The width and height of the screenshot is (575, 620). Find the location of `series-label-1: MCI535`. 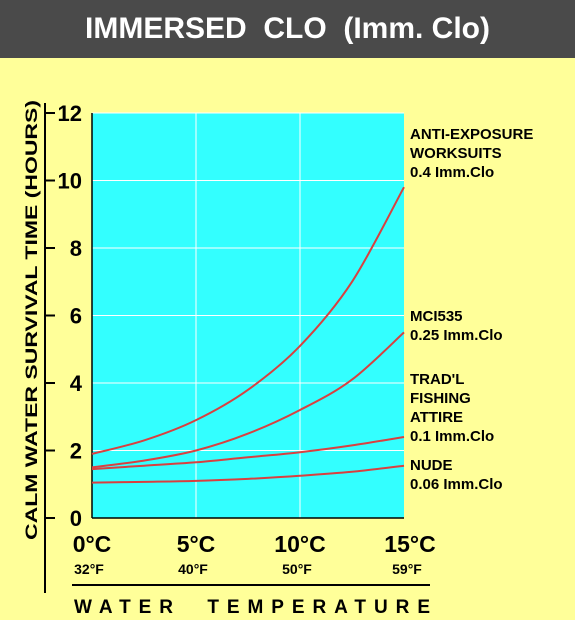

series-label-1: MCI535 is located at coordinates (436, 316).